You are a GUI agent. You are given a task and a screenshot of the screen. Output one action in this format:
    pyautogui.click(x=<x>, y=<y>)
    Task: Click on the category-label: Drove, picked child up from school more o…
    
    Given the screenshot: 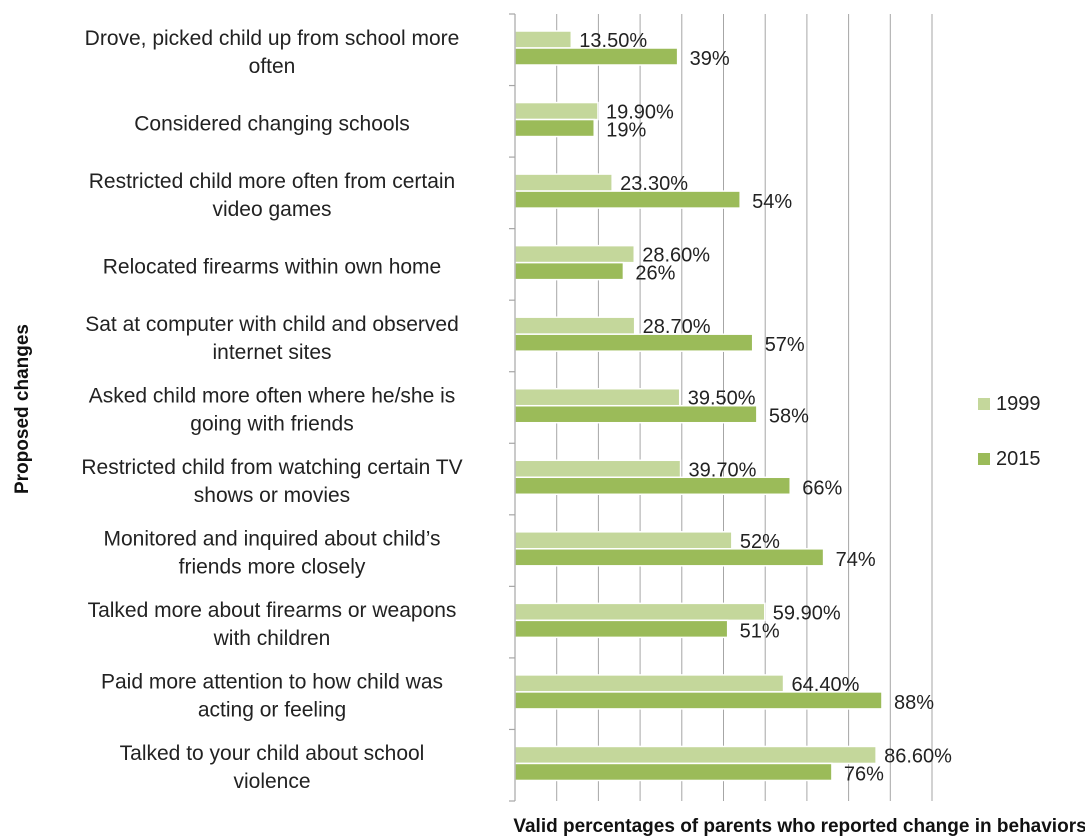 What is the action you would take?
    pyautogui.click(x=272, y=52)
    